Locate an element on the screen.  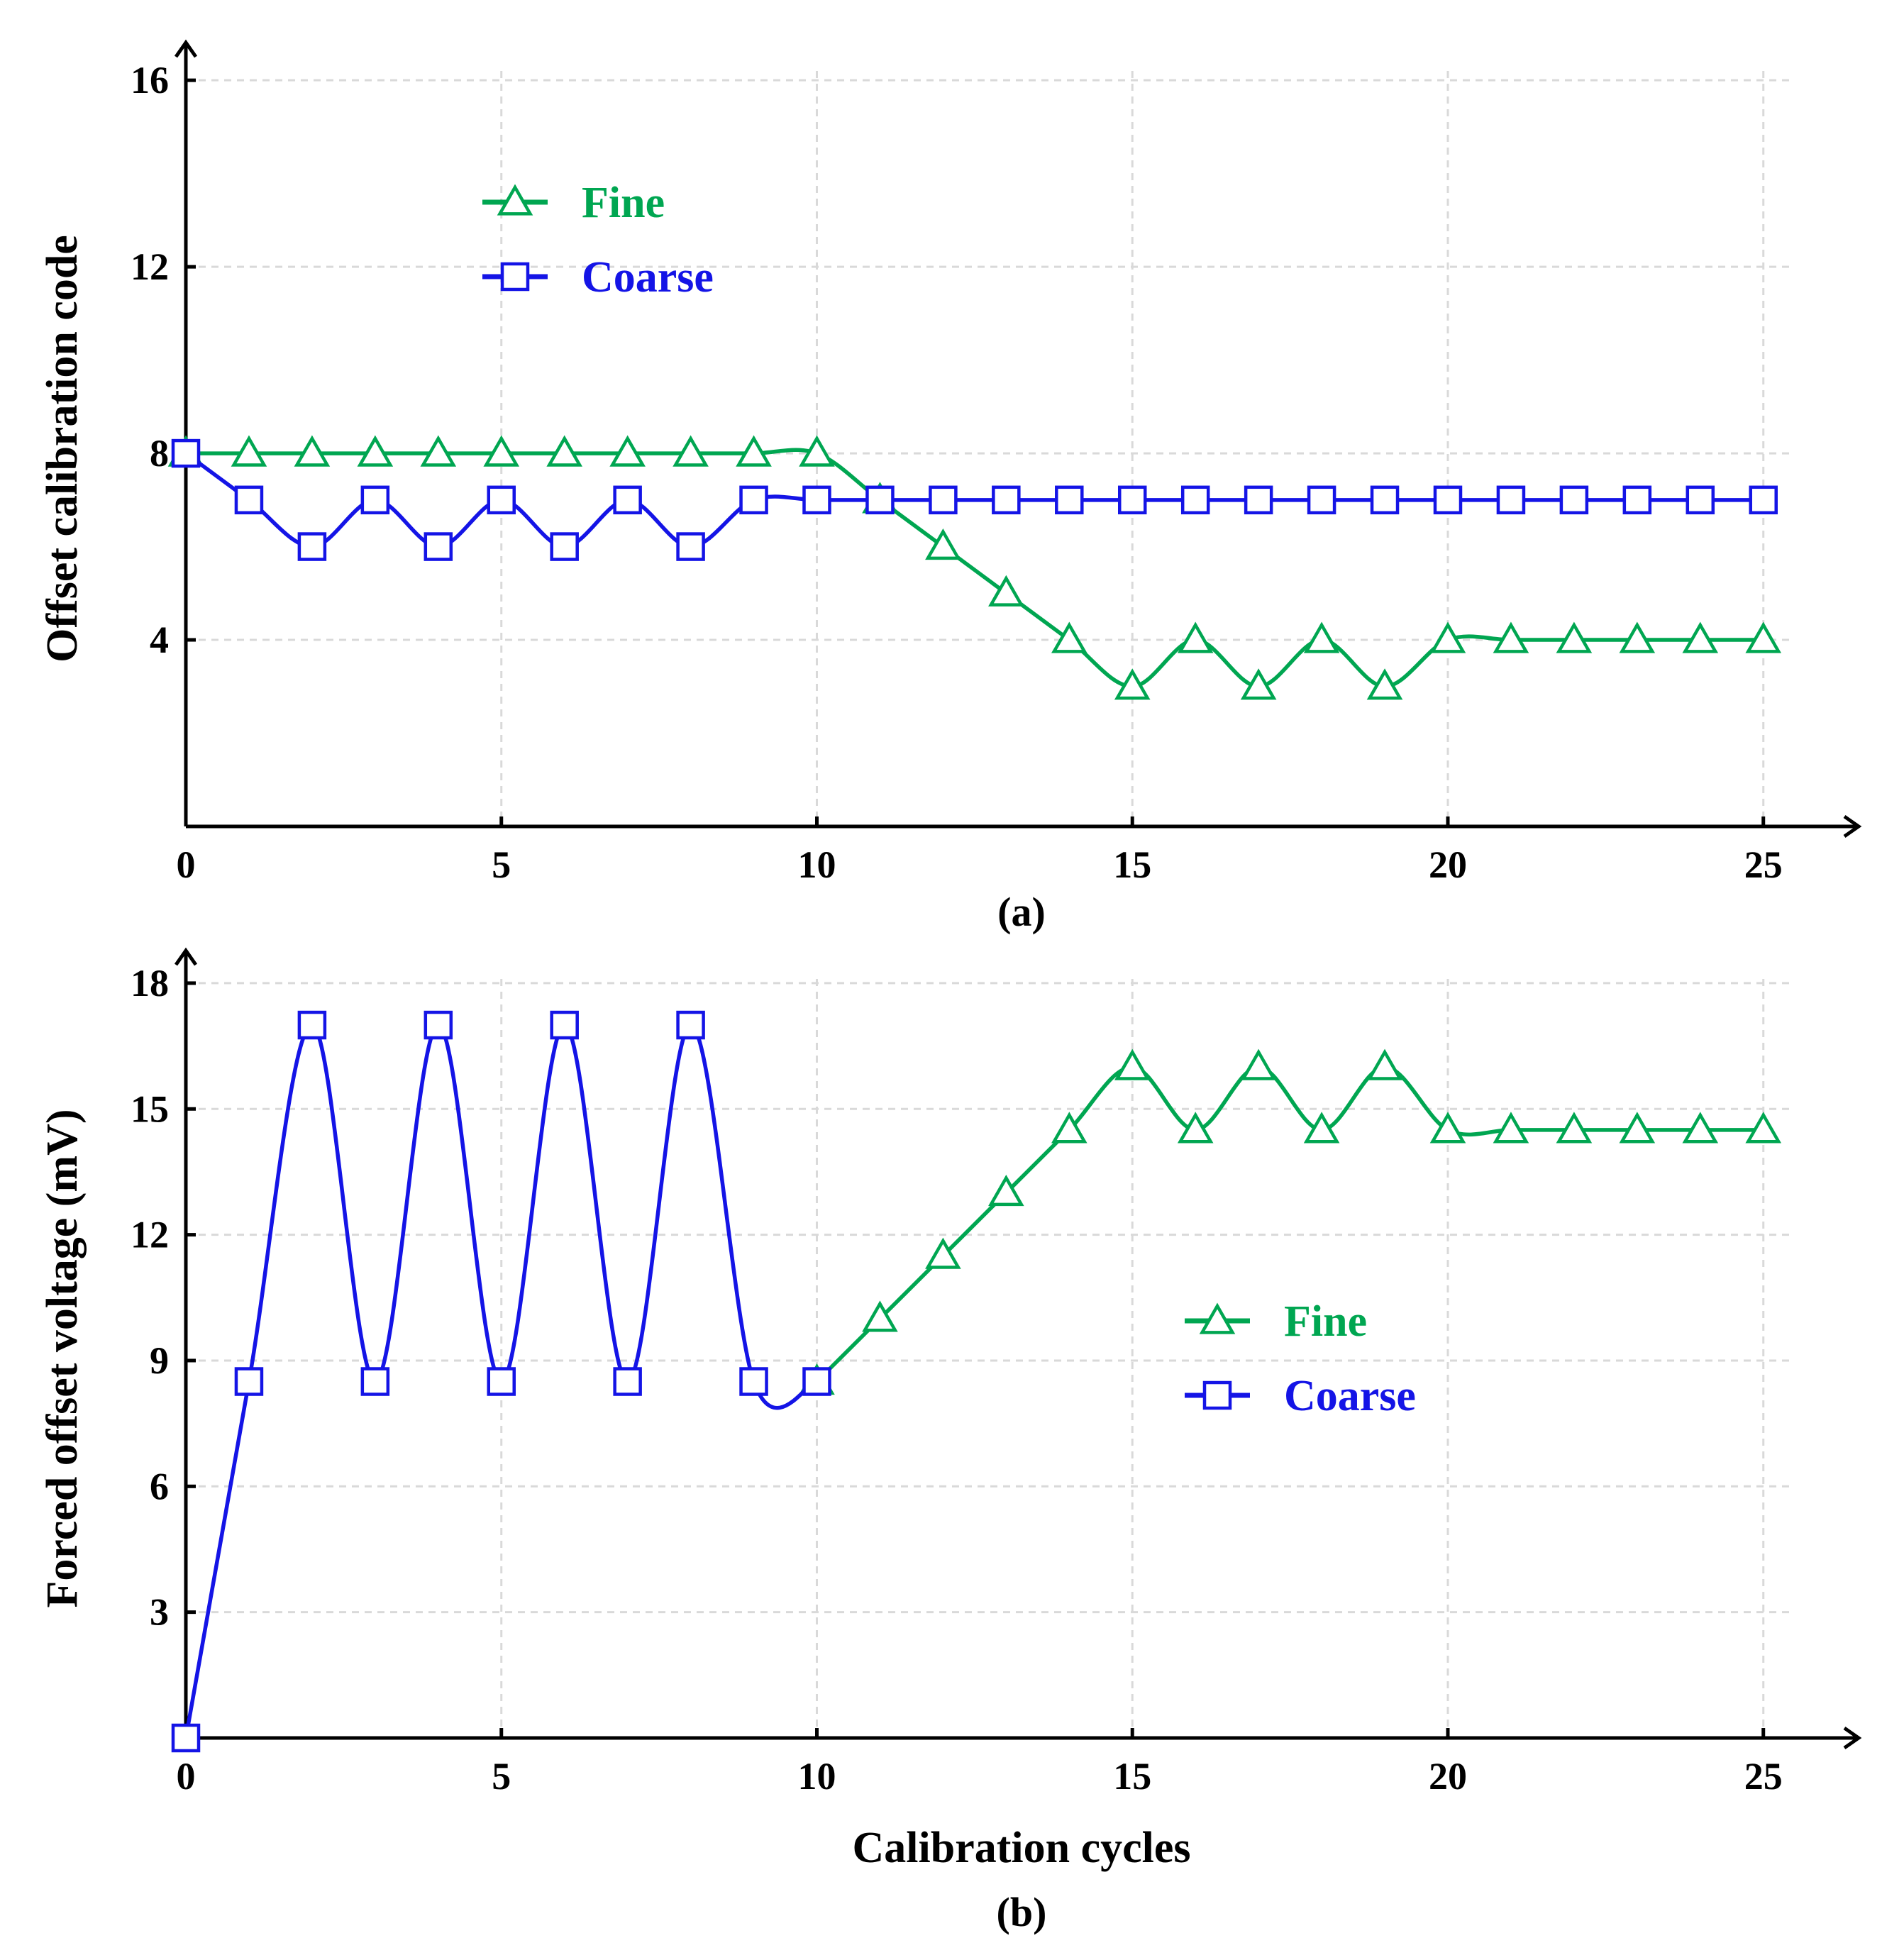
y-tick-label: 8 is located at coordinates (160, 453).